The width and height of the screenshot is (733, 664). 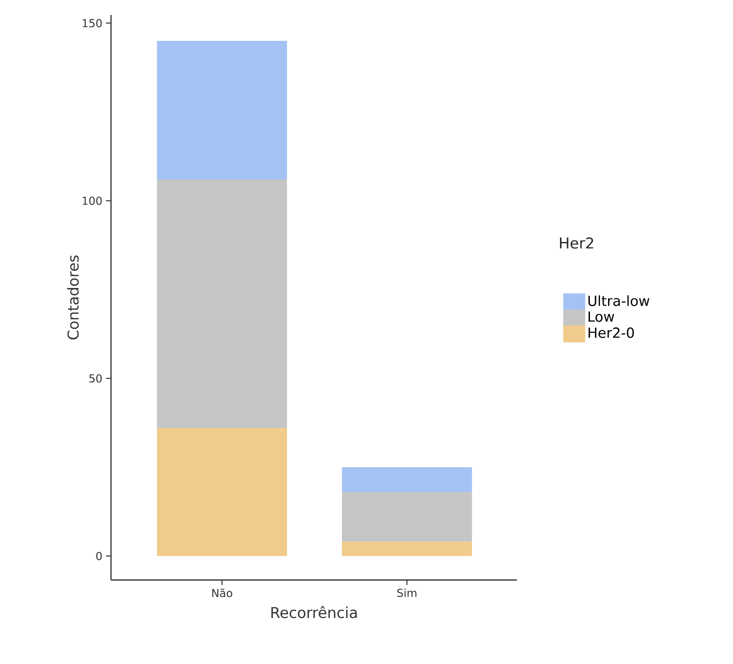 What do you see at coordinates (92, 23) in the screenshot?
I see `y-tick-label: 150` at bounding box center [92, 23].